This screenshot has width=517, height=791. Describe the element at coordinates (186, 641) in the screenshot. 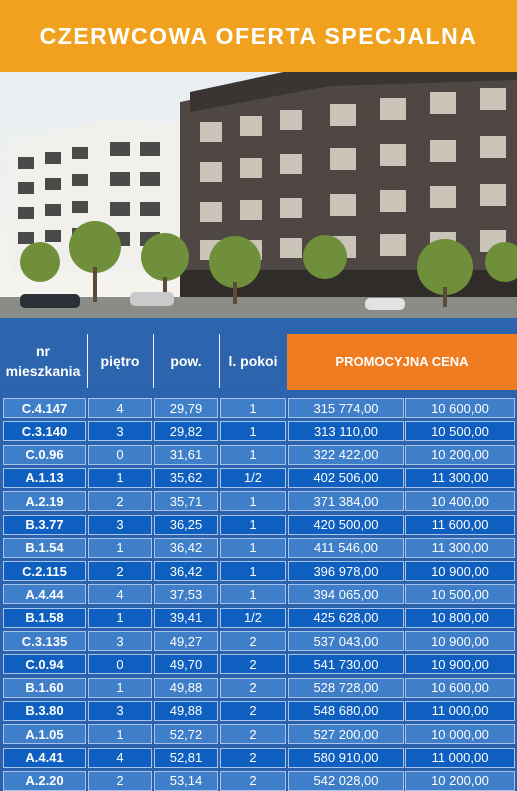

I see `cell-area: 49,27` at that location.